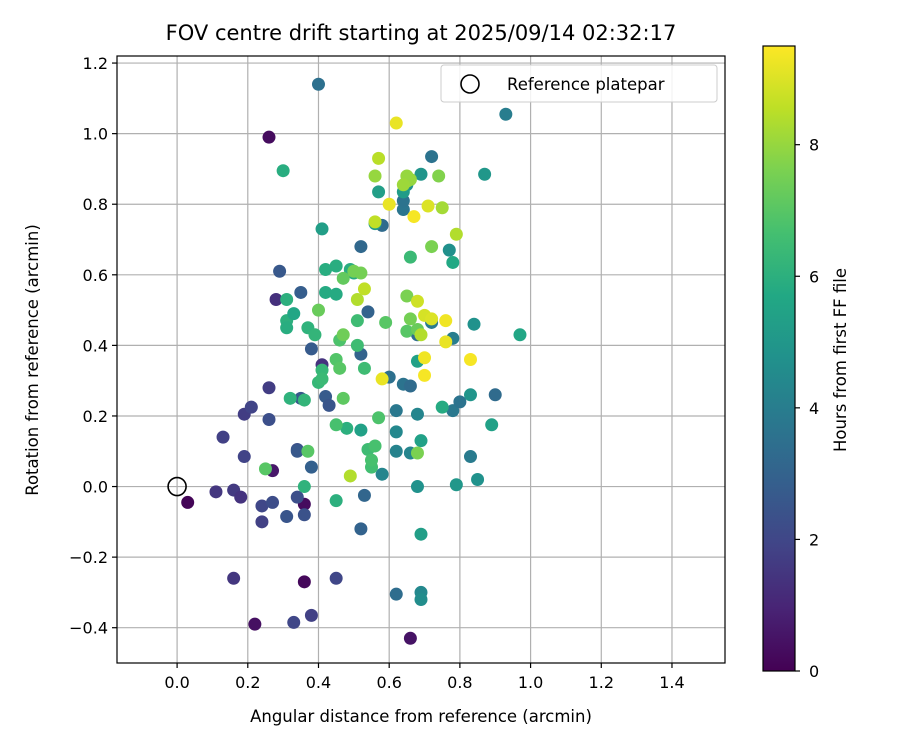 The image size is (900, 750). Describe the element at coordinates (840, 360) in the screenshot. I see `colorbar-label: Hours from first FF file` at that location.